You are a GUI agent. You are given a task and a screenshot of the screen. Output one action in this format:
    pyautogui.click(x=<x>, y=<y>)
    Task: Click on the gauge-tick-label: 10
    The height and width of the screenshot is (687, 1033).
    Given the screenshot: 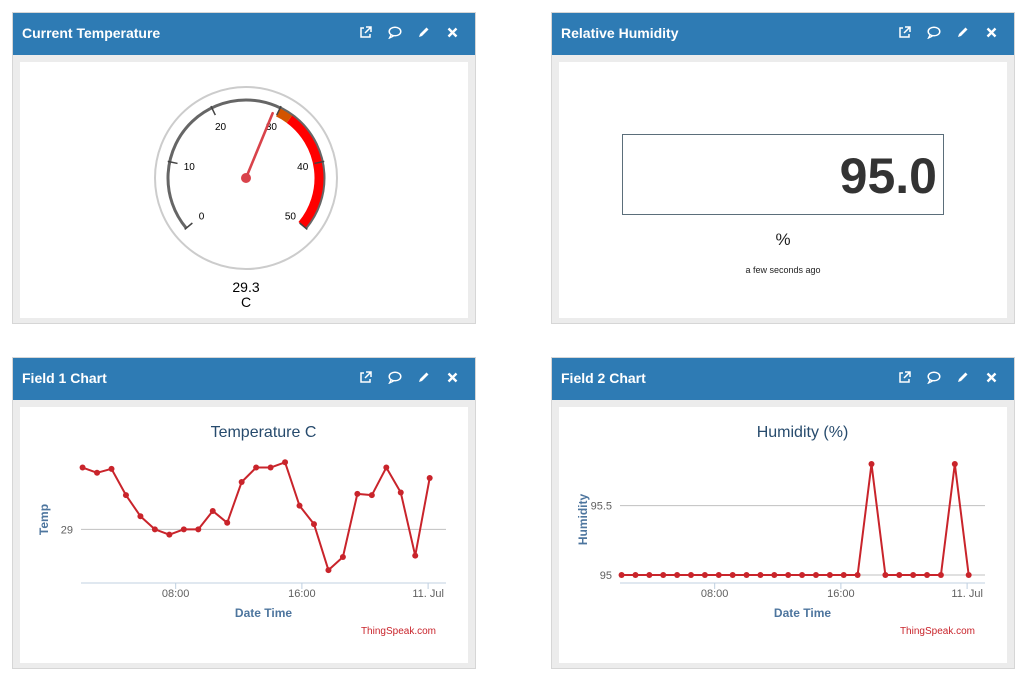 What is the action you would take?
    pyautogui.click(x=190, y=167)
    